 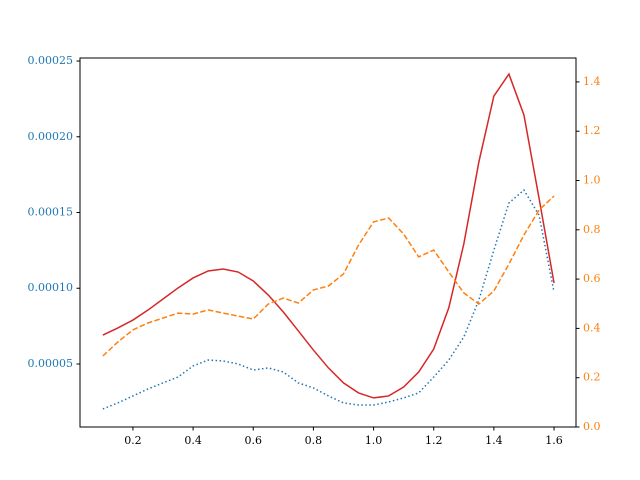 What do you see at coordinates (314, 440) in the screenshot?
I see `x-tick-label: 0.8` at bounding box center [314, 440].